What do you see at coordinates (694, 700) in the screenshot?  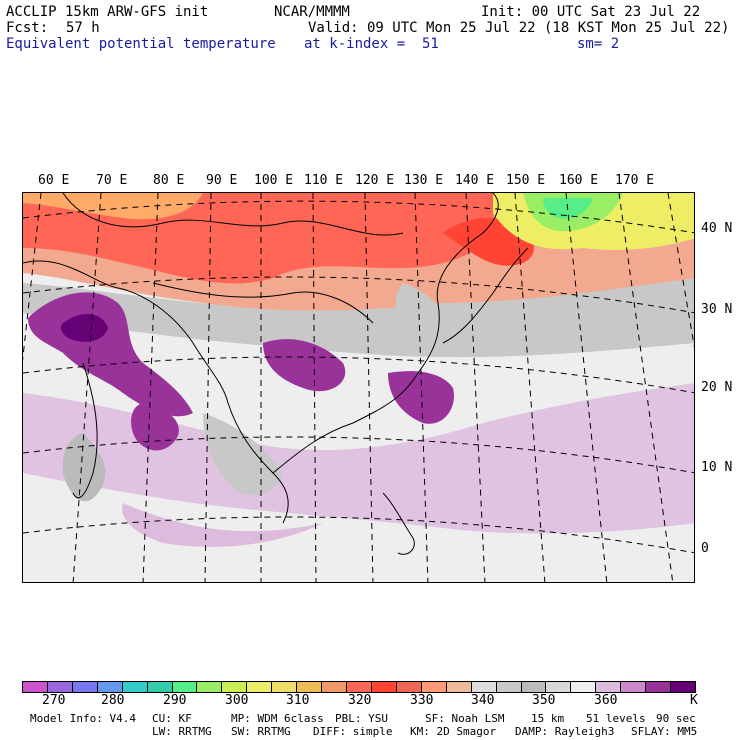 I see `colorbar-unit: K` at bounding box center [694, 700].